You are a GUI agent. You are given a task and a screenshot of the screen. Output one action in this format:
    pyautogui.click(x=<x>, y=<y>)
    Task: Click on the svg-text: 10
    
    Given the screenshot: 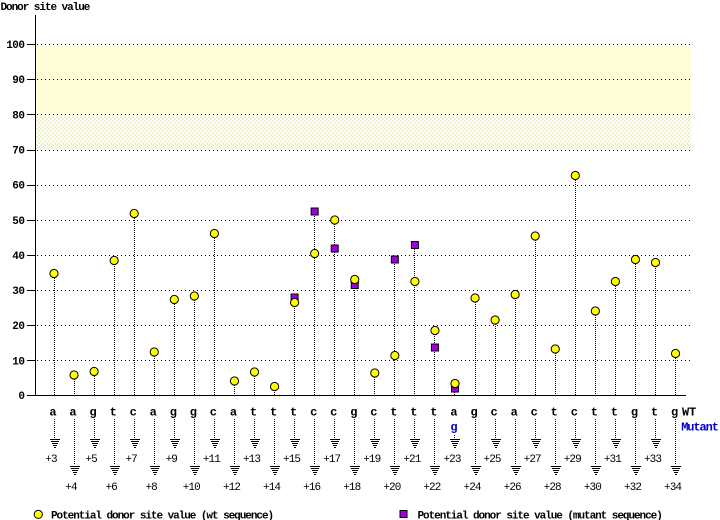 What is the action you would take?
    pyautogui.click(x=18, y=362)
    